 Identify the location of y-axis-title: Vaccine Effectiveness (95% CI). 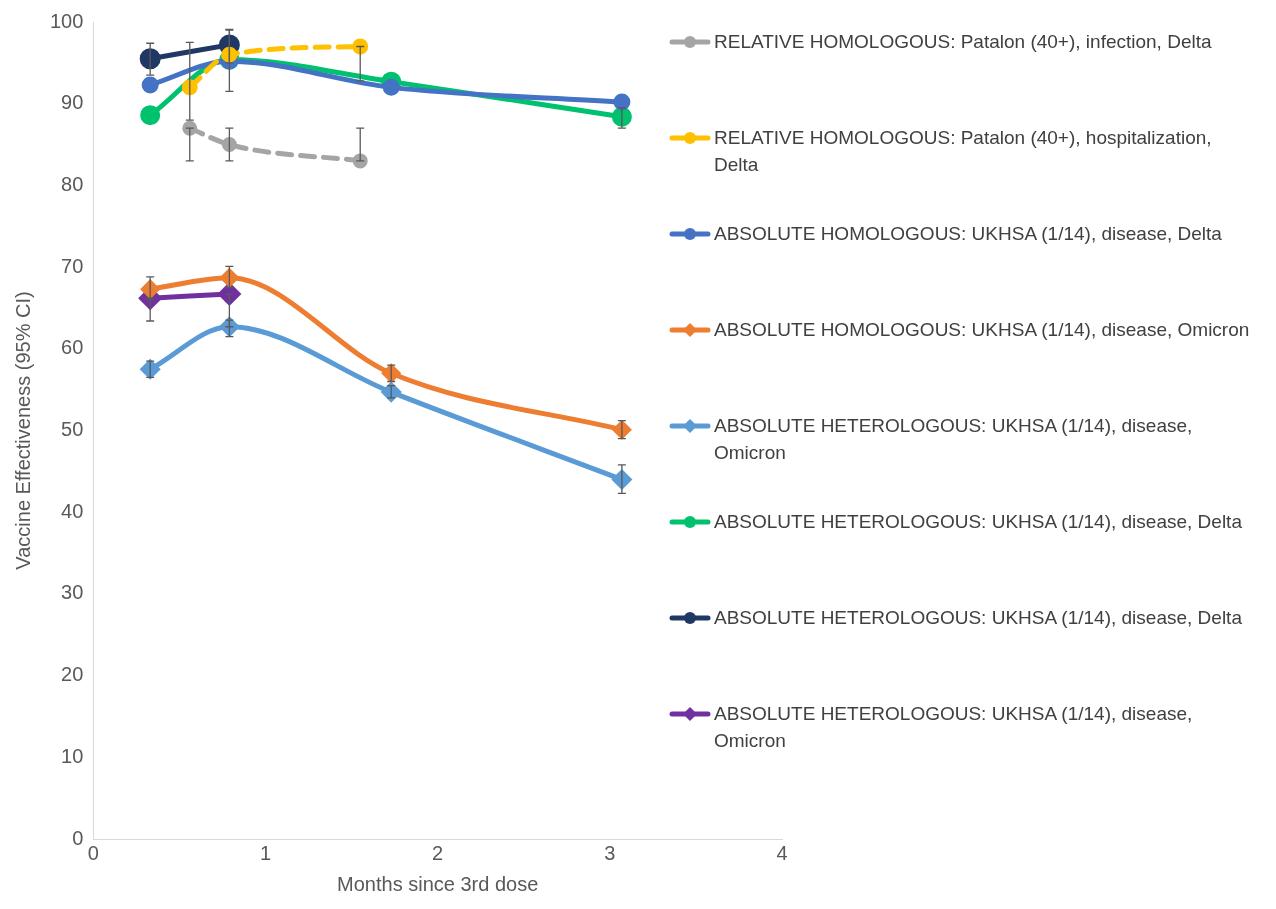
(22, 430).